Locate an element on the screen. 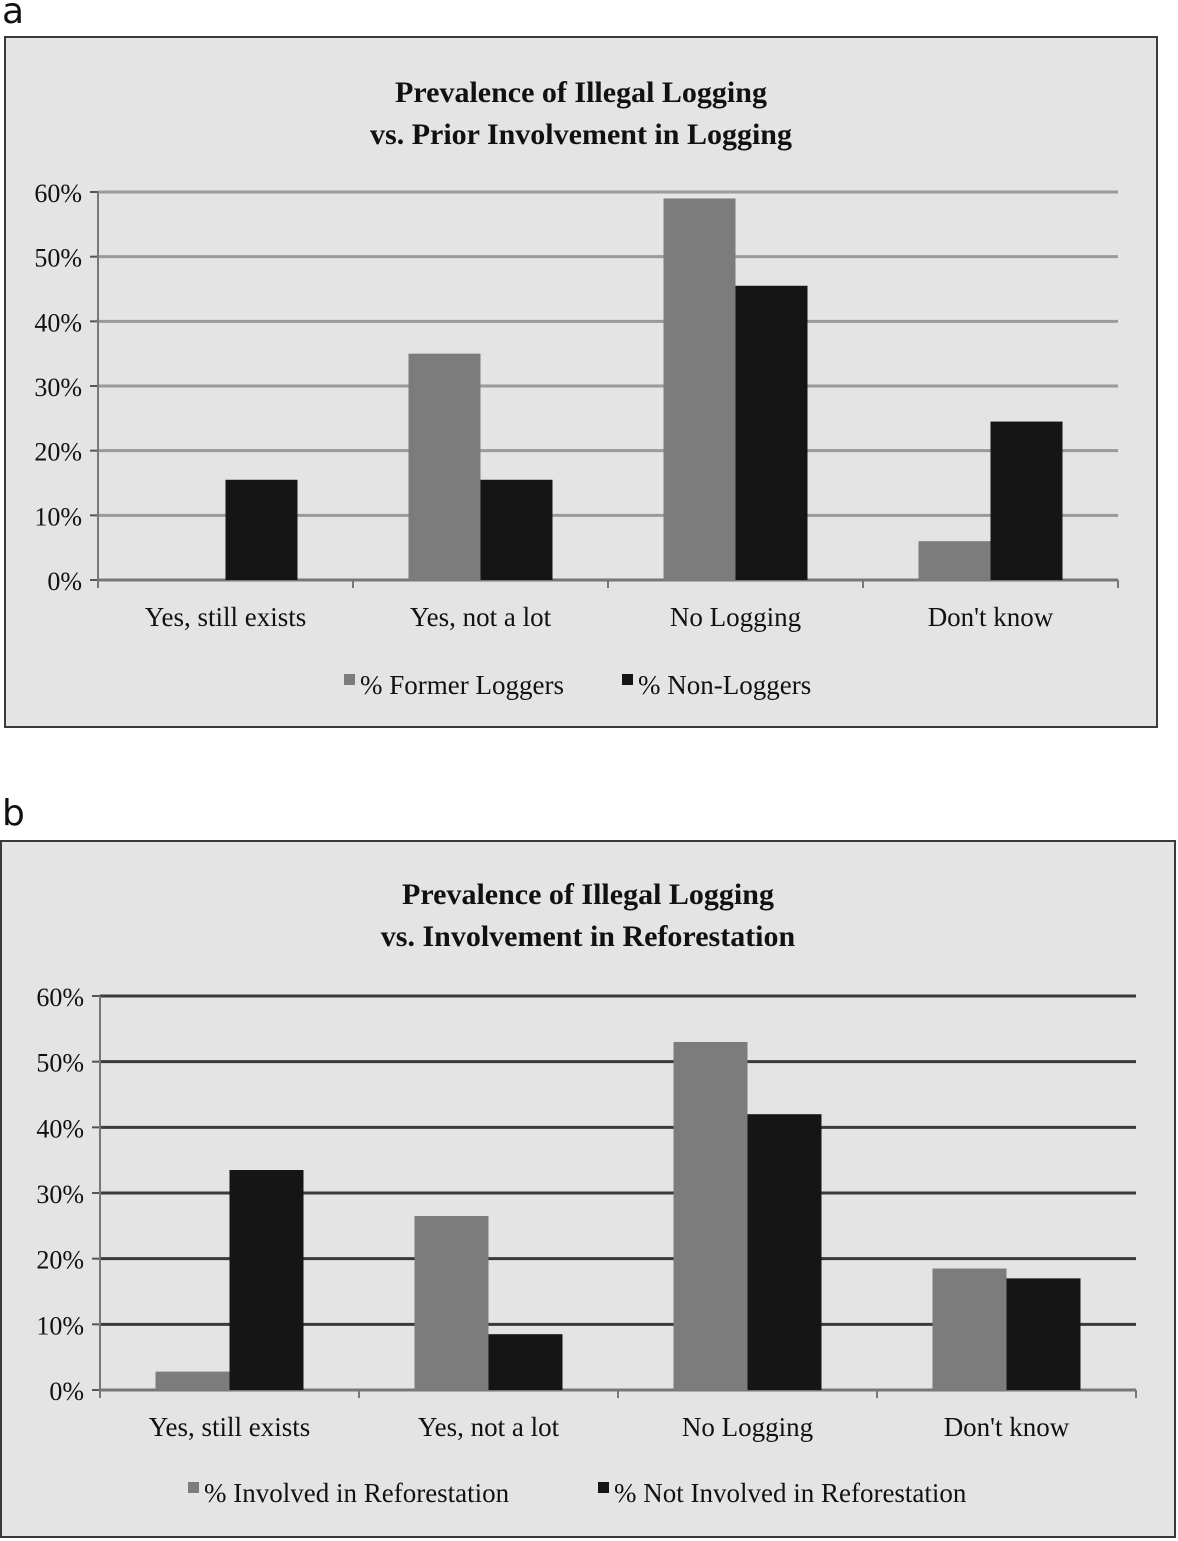 This screenshot has width=1178, height=1541. chart-a-legend-label-1: % Former Loggers is located at coordinates (462, 685).